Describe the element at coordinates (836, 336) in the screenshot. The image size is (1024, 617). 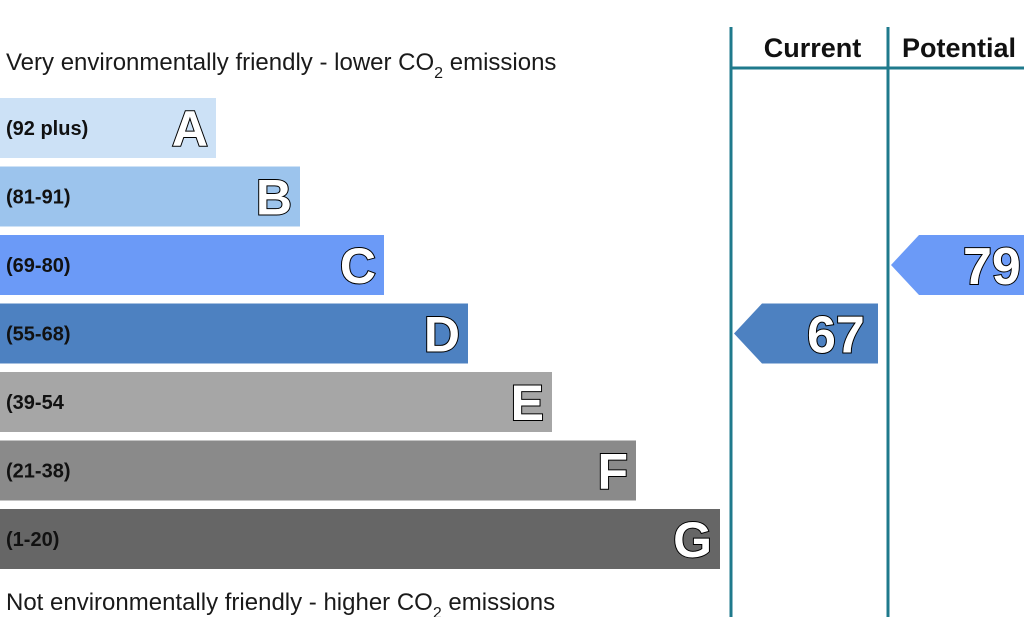
I see `current-score-value: 67` at that location.